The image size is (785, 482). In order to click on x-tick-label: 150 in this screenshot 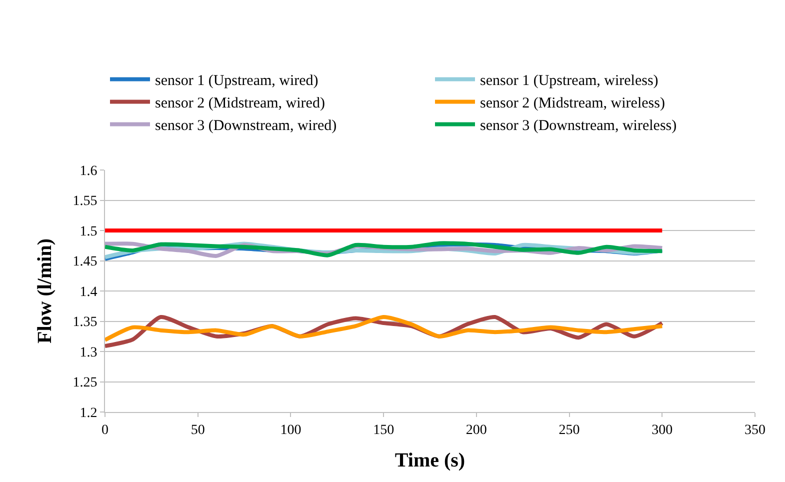, I will do `click(383, 430)`.